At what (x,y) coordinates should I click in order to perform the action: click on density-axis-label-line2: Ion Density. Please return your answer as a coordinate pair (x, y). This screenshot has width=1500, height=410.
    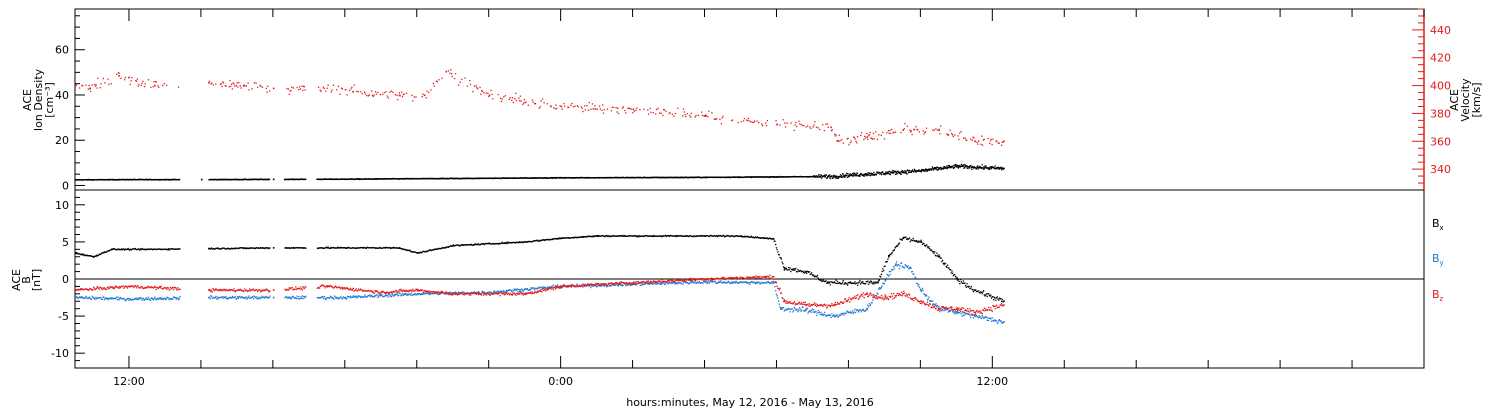
    Looking at the image, I should click on (38, 99).